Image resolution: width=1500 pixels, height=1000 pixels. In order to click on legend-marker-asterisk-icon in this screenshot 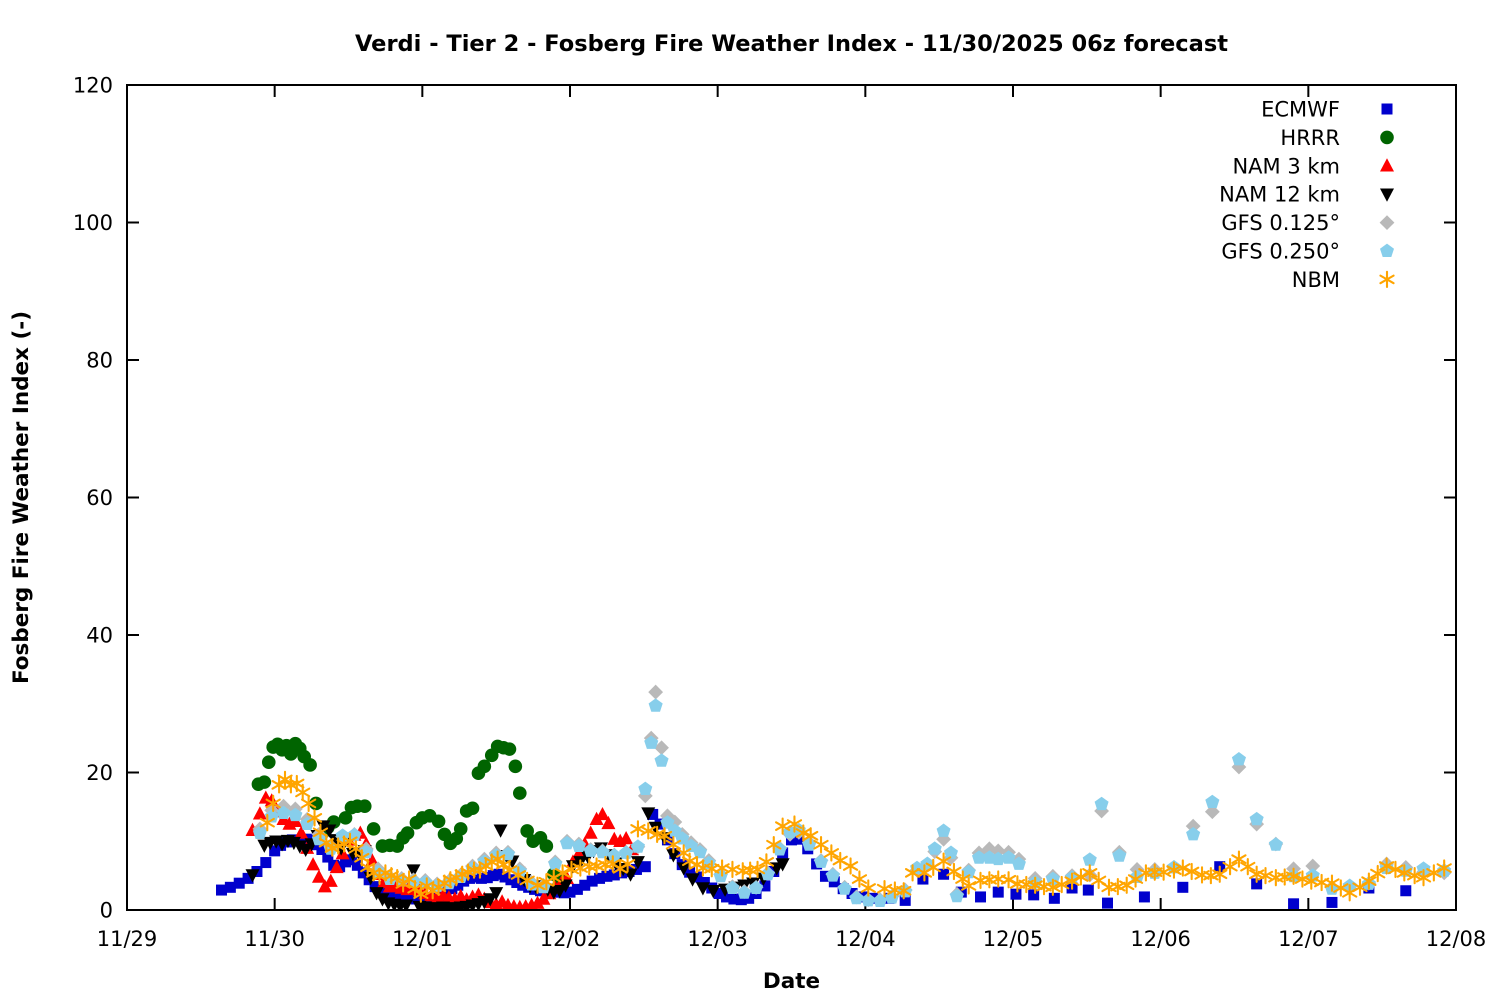, I will do `click(1387, 279)`.